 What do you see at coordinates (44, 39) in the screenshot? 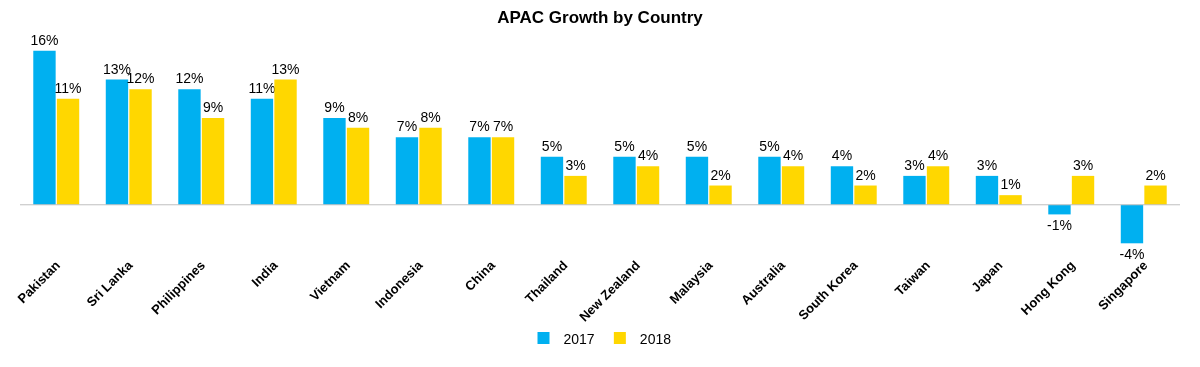
I see `data-label: 16%` at bounding box center [44, 39].